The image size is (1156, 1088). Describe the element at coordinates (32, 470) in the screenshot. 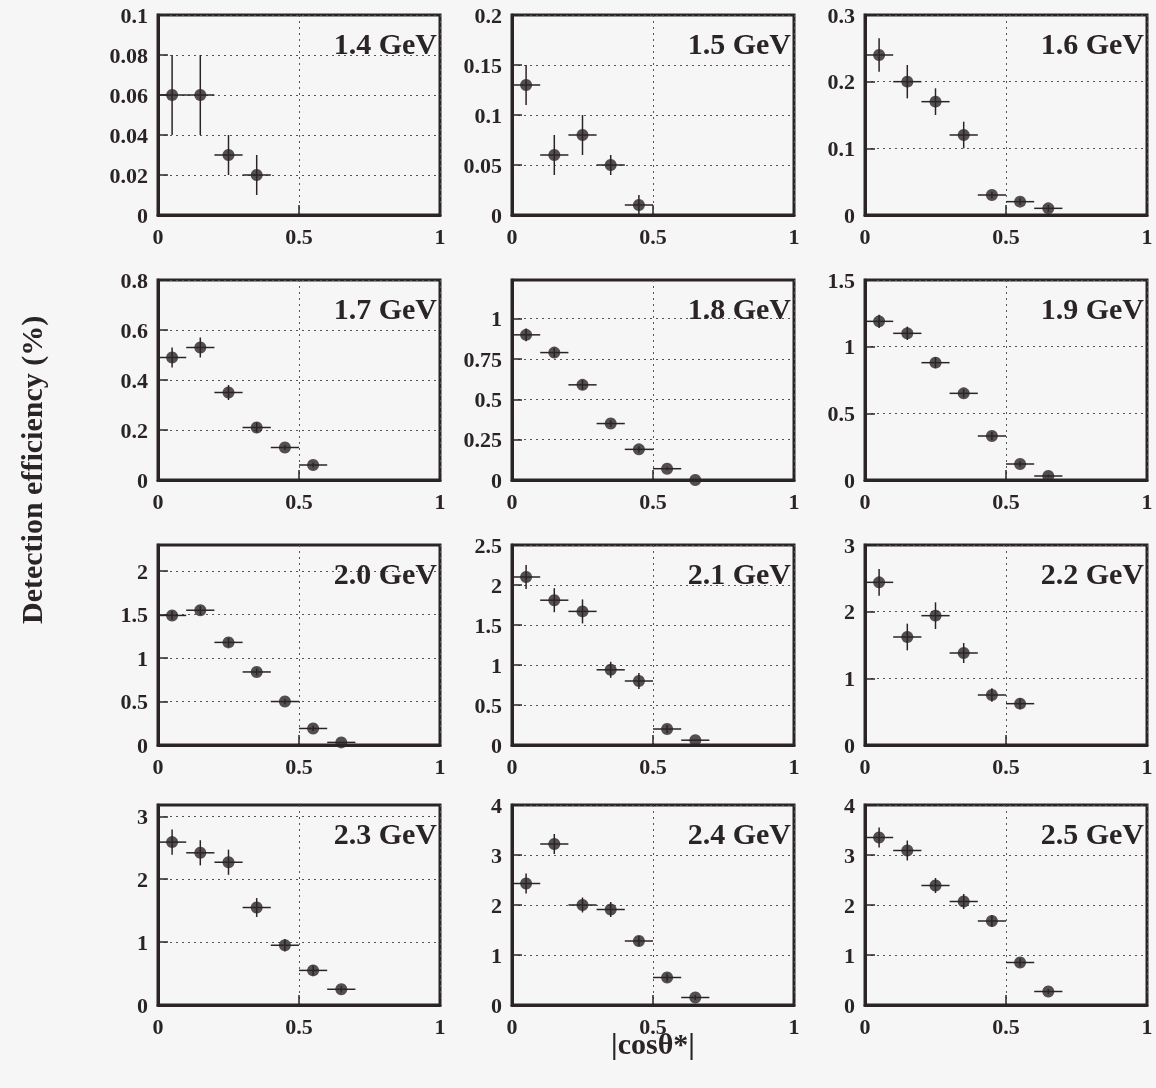

I see `y-axis-title: Detection efficiency (%)` at that location.